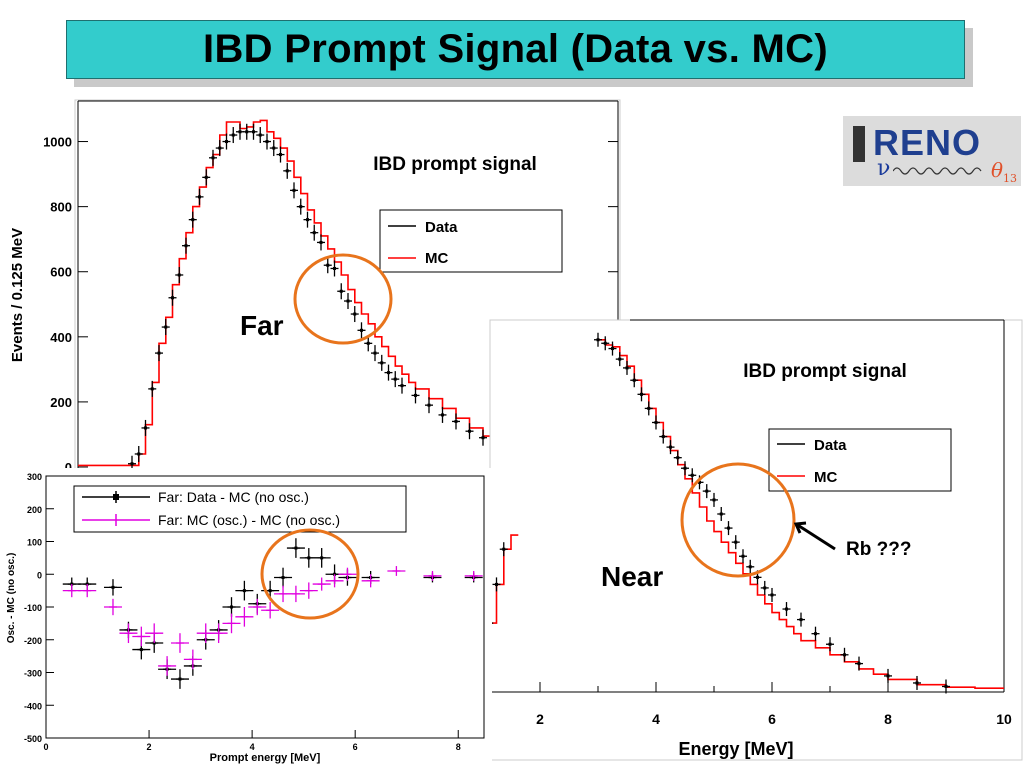  Describe the element at coordinates (471, 241) in the screenshot. I see `far-legend: Data MC` at that location.